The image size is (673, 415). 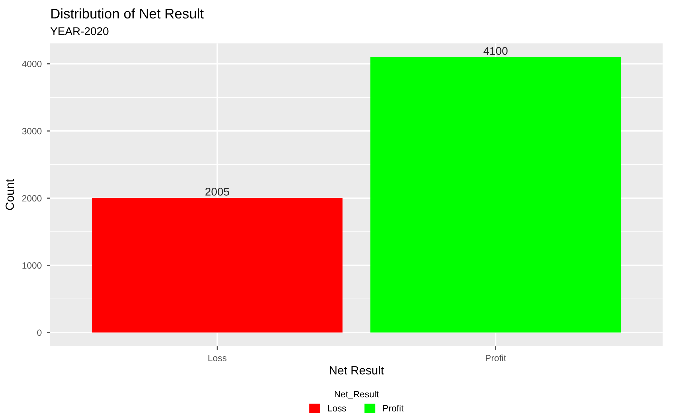 I want to click on legend-label: Profit, so click(x=394, y=408).